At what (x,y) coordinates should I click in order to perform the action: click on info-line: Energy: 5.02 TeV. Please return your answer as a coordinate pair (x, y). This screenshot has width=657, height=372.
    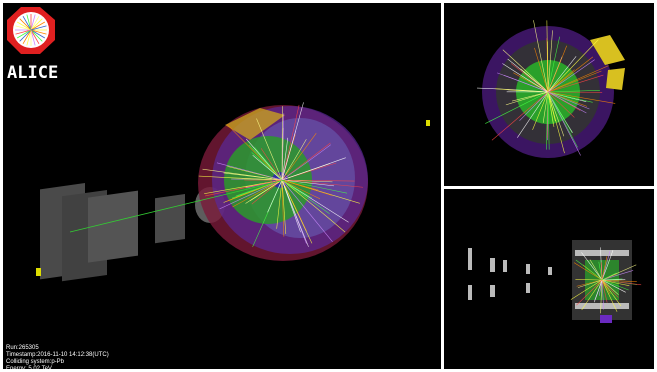
    Looking at the image, I should click on (29, 369).